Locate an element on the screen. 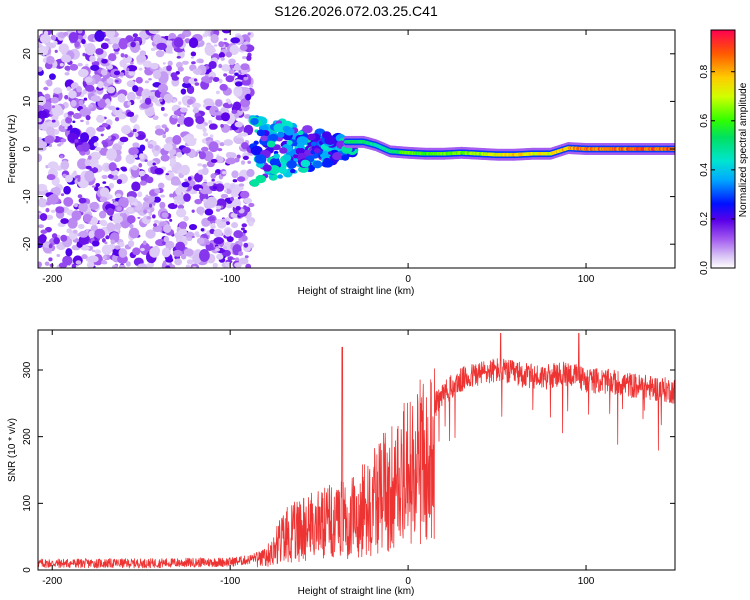  colorbar-tick-label: 0.4 is located at coordinates (704, 169).